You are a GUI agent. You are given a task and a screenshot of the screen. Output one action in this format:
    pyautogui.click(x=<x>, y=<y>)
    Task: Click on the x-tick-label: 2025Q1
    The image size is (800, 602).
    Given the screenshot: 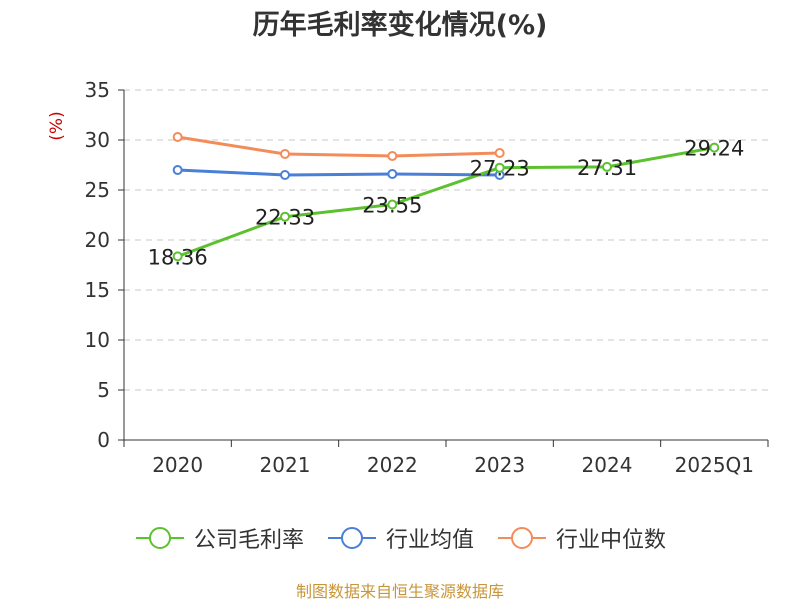 What is the action you would take?
    pyautogui.click(x=714, y=465)
    